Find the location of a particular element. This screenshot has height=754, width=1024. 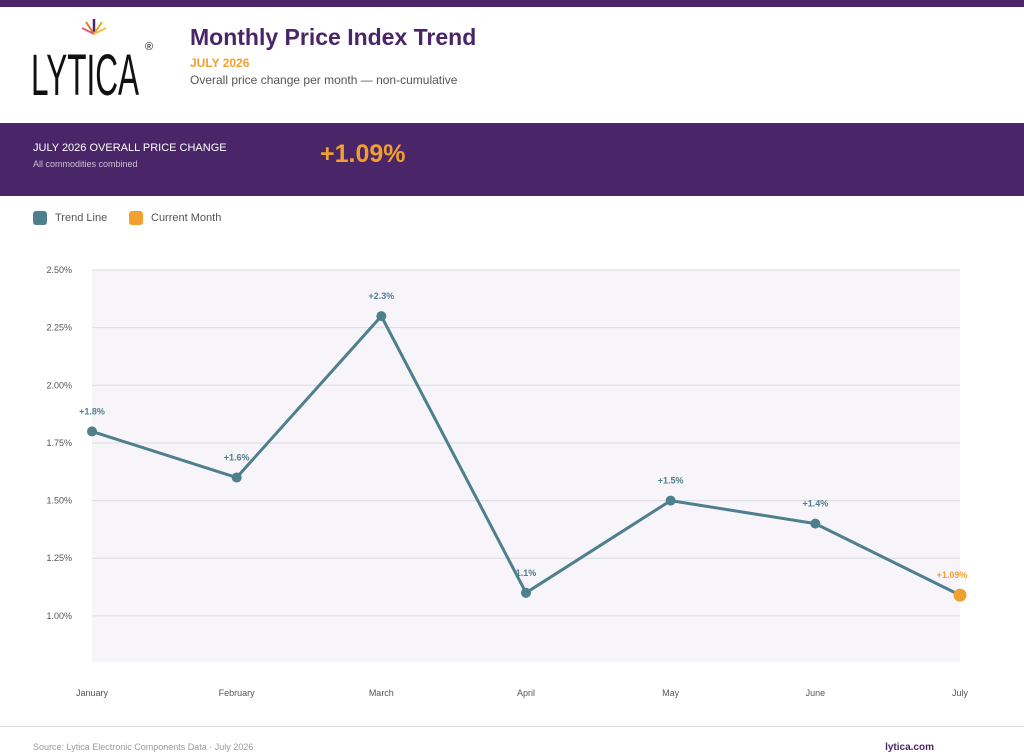

x-tick-label: July is located at coordinates (960, 693).